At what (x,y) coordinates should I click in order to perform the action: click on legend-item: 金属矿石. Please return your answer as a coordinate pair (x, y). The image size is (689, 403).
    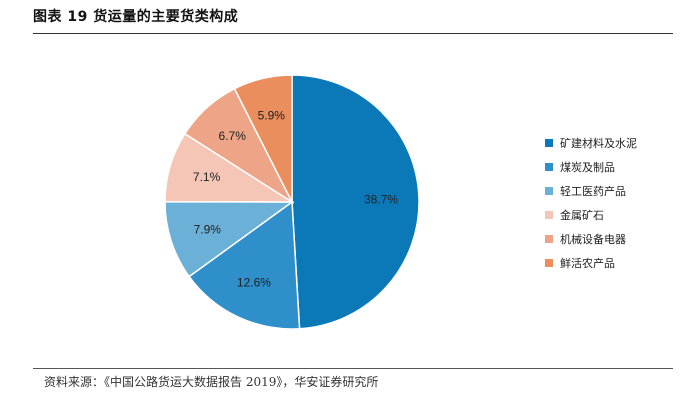
    Looking at the image, I should click on (591, 215).